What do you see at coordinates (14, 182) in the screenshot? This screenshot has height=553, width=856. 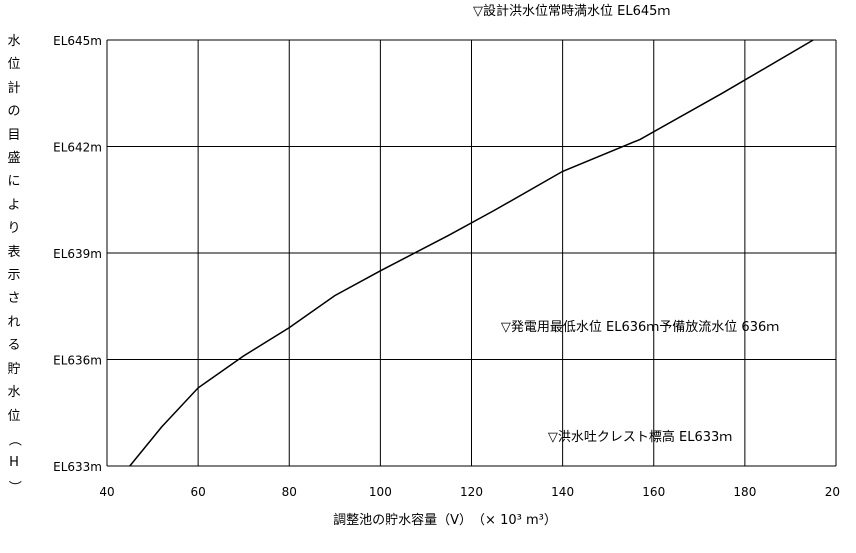 I see `y-axis-title-char: に` at bounding box center [14, 182].